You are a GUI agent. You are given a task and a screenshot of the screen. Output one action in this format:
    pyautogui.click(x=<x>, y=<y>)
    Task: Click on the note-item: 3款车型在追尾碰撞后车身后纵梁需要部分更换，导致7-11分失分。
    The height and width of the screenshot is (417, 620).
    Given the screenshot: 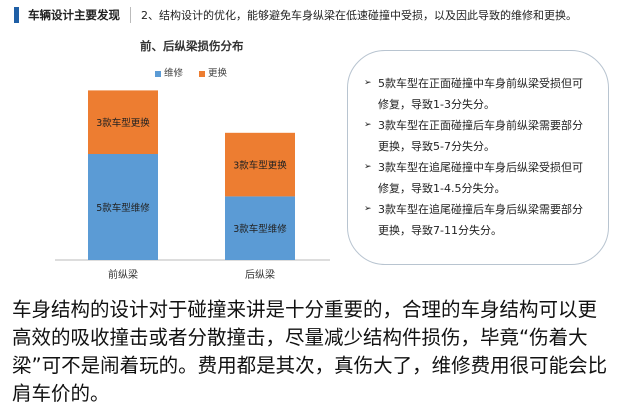 What is the action you would take?
    pyautogui.click(x=478, y=220)
    